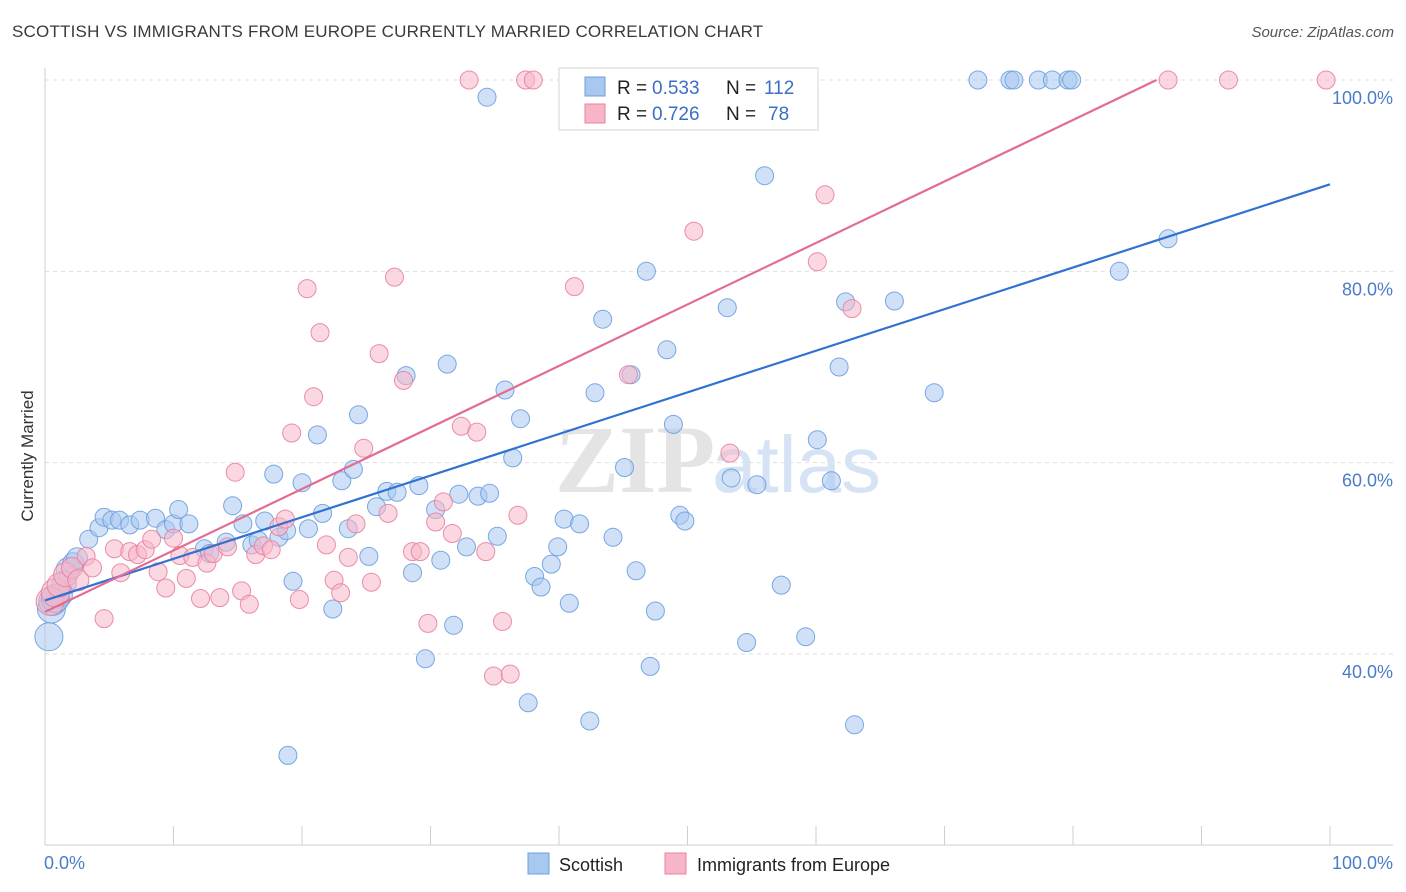 The image size is (1406, 892). Describe the element at coordinates (632, 114) in the screenshot. I see `legend-r-label-1: R =` at that location.